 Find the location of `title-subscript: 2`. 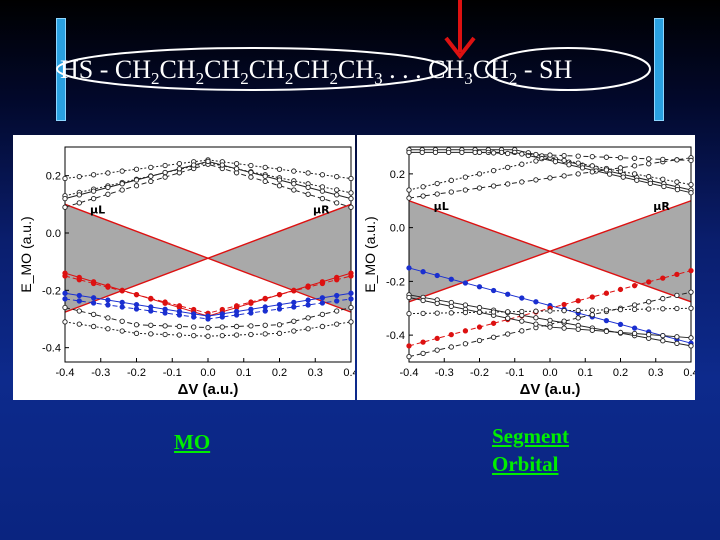

title-subscript: 2 is located at coordinates (334, 79).